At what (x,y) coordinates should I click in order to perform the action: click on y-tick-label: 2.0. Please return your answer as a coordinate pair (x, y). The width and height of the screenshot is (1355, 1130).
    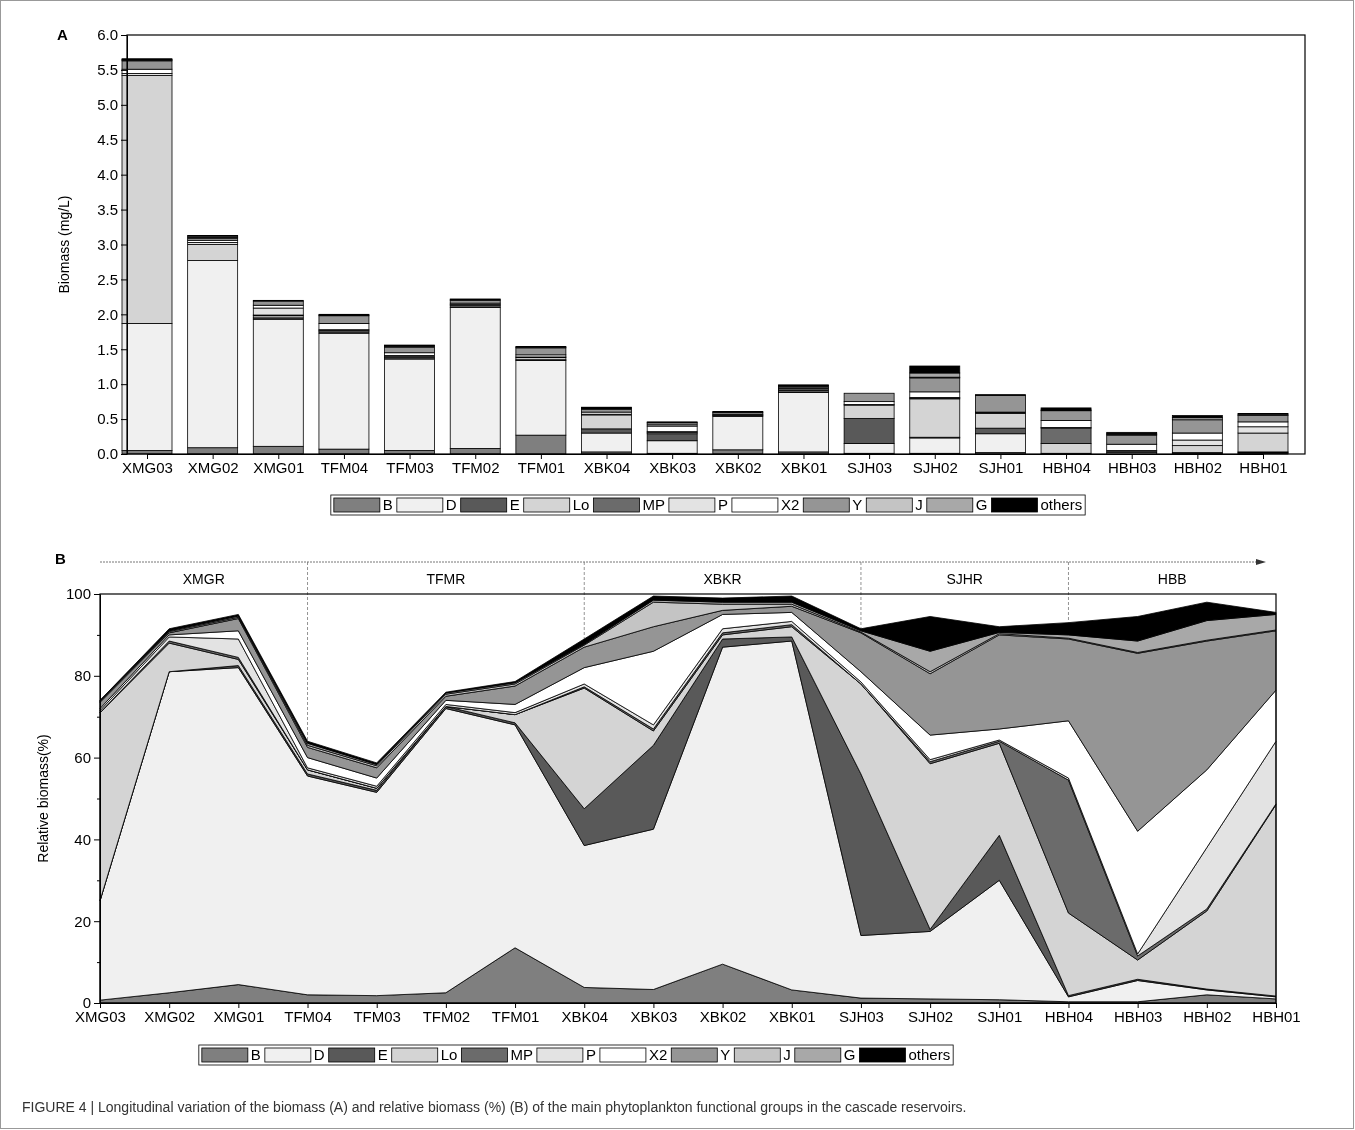
    Looking at the image, I should click on (107, 314).